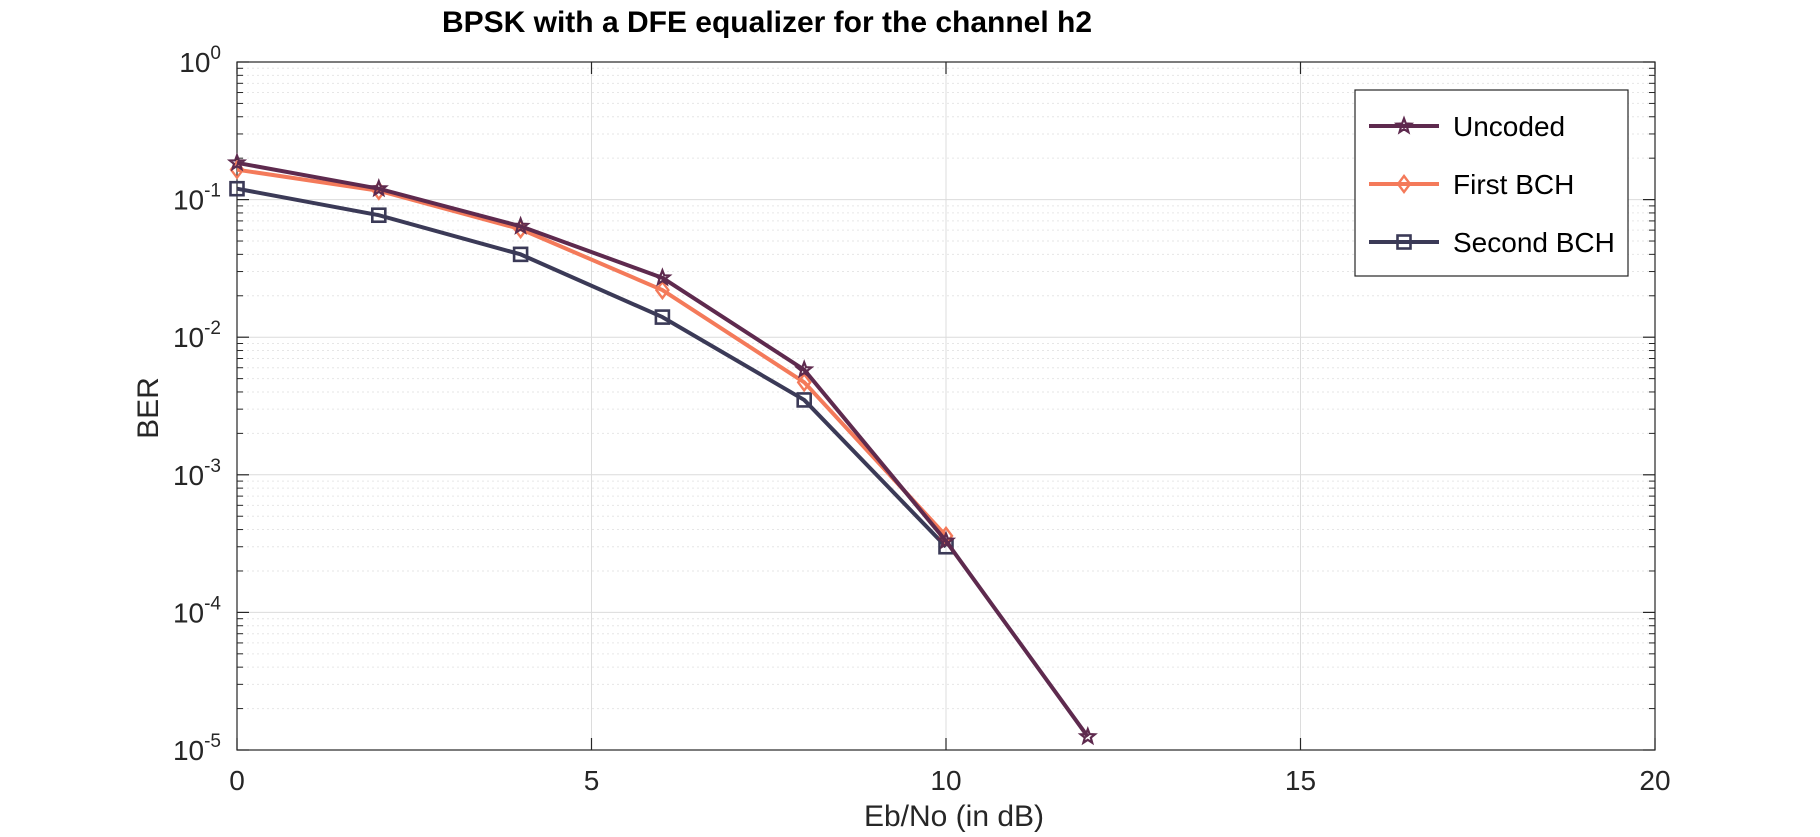  What do you see at coordinates (148, 408) in the screenshot?
I see `y-axis-label: BER` at bounding box center [148, 408].